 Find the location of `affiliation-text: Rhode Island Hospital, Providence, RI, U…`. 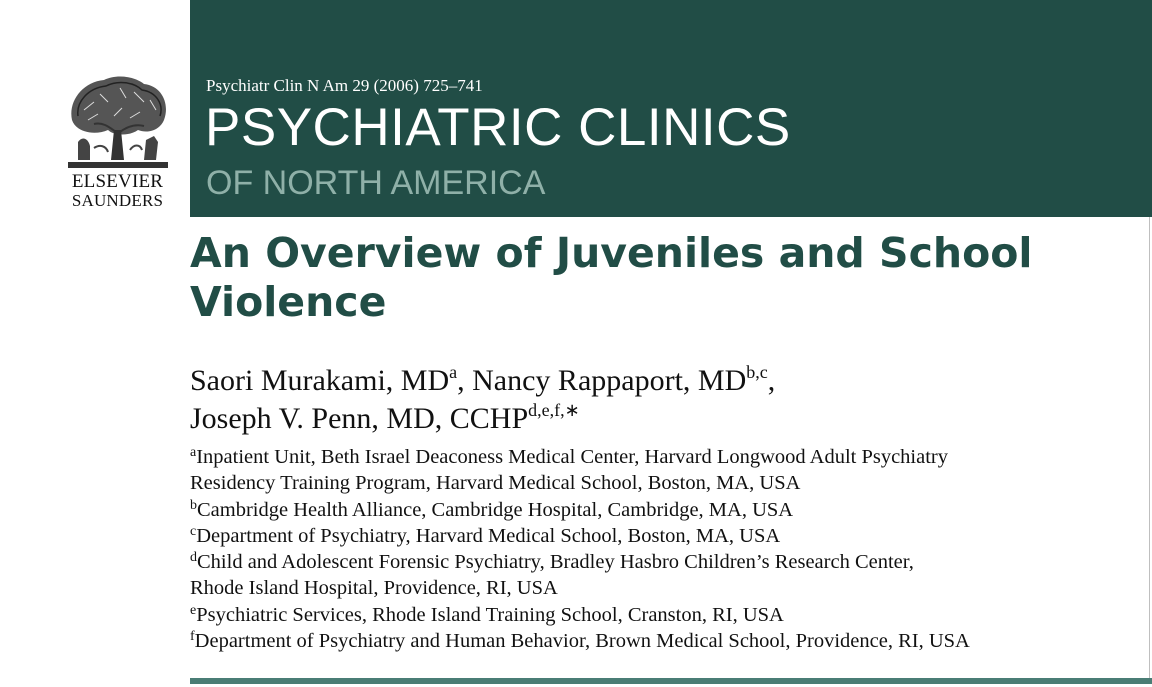

affiliation-text: Rhode Island Hospital, Providence, RI, U… is located at coordinates (374, 588).